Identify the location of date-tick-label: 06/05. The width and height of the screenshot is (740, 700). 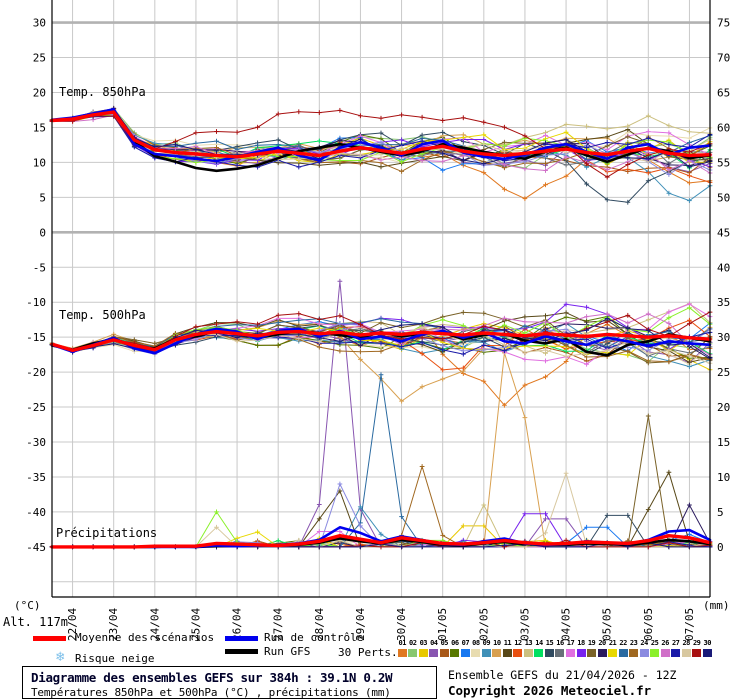
(648, 624).